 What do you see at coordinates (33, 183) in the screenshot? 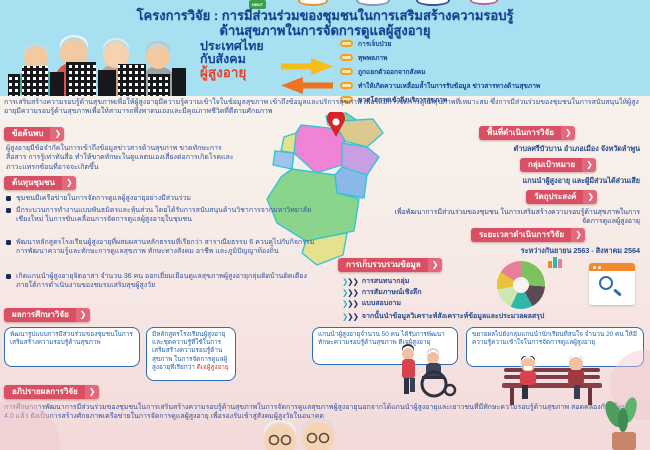
I see `badge-label: ต้นทุนชุมชน` at bounding box center [33, 183].